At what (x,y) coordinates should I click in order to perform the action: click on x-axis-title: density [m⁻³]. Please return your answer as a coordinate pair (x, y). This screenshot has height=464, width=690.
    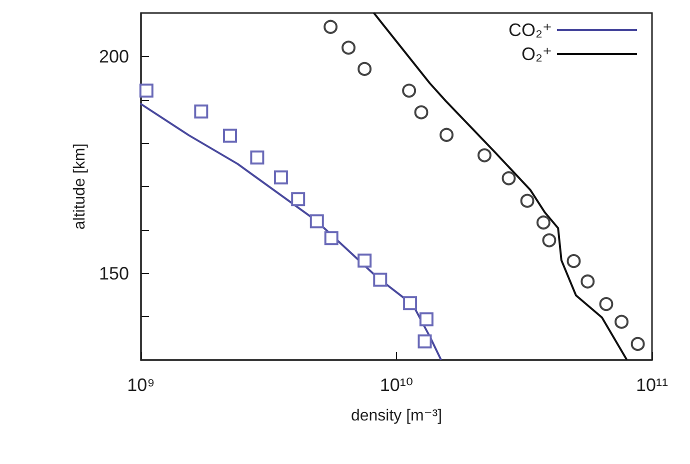
    Looking at the image, I should click on (396, 416).